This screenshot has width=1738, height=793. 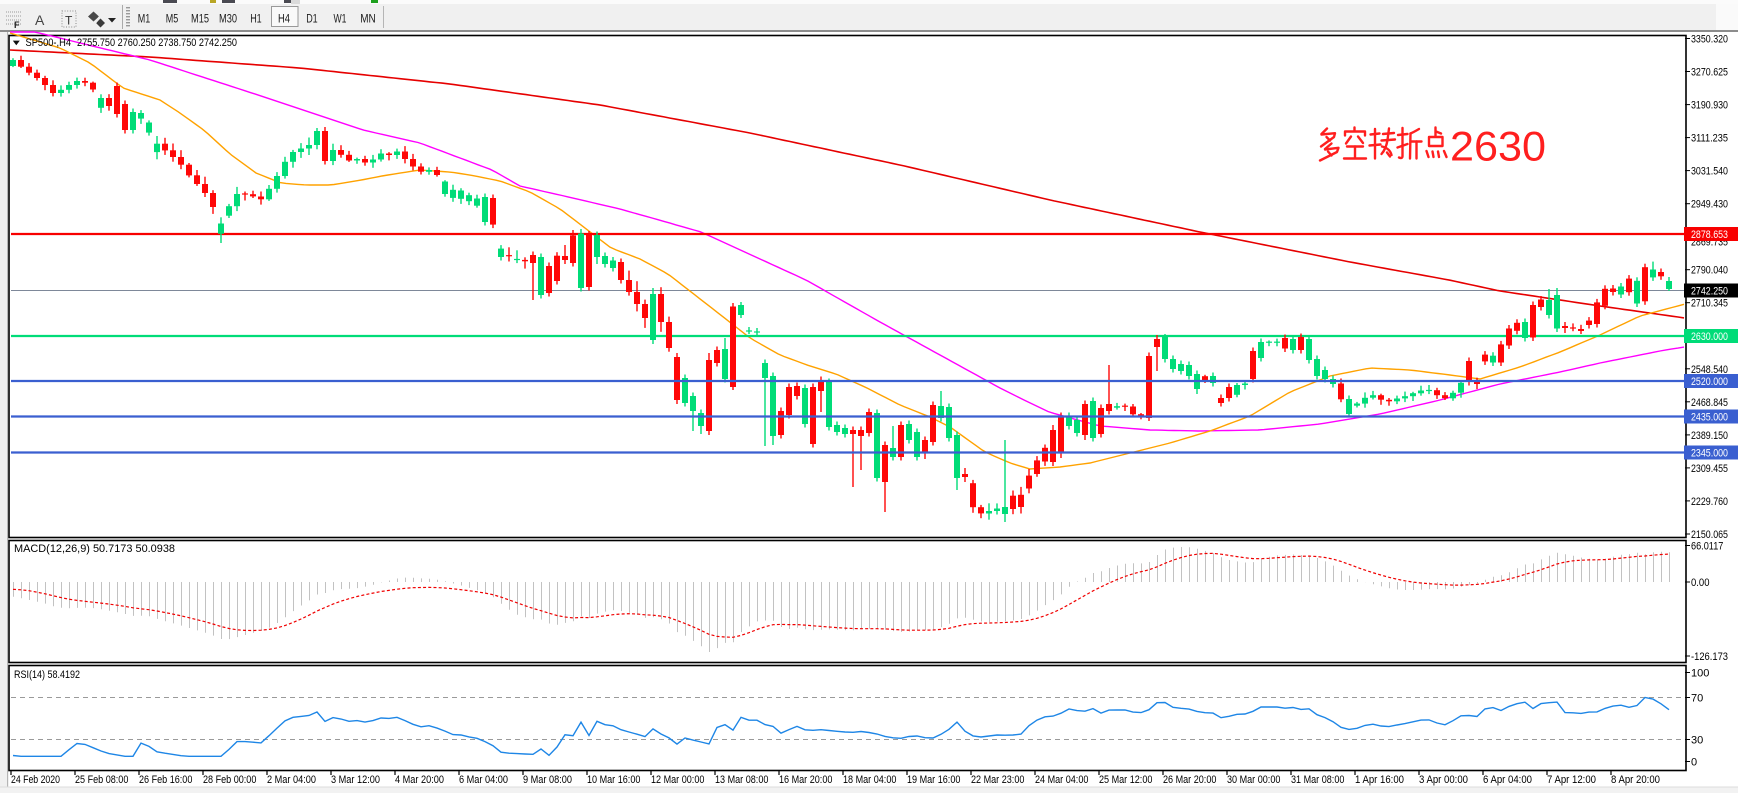 I want to click on svg-text: A, so click(x=40, y=20).